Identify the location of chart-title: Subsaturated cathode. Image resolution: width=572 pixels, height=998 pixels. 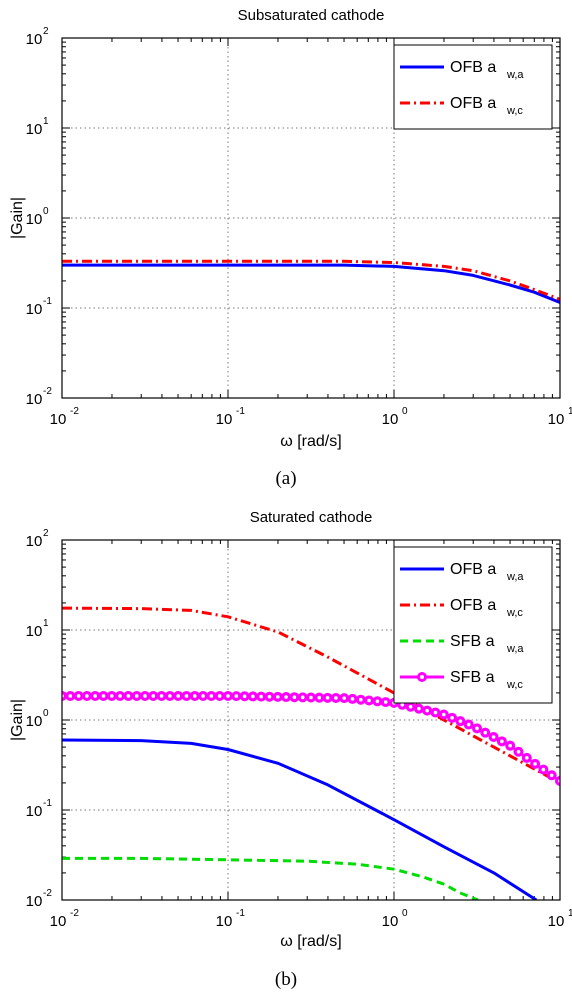
(311, 15).